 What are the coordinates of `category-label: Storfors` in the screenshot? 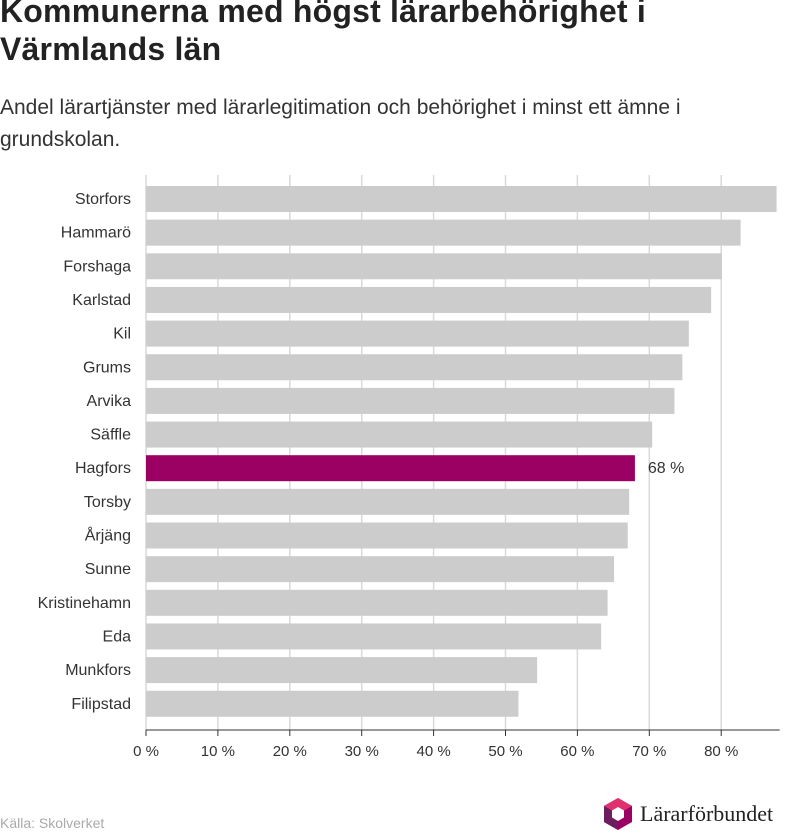 It's located at (103, 199).